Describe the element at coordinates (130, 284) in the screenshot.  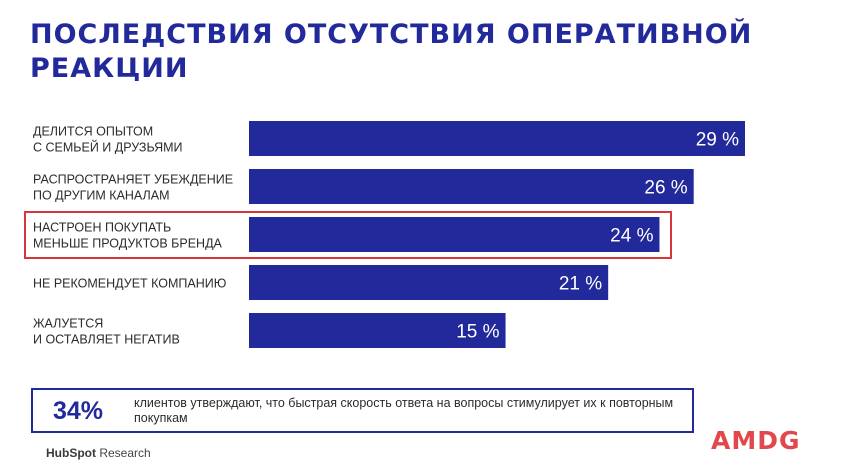
I see `category-label-3-0: НЕ РЕКОМЕНДУЕТ КОМПАНИЮ` at that location.